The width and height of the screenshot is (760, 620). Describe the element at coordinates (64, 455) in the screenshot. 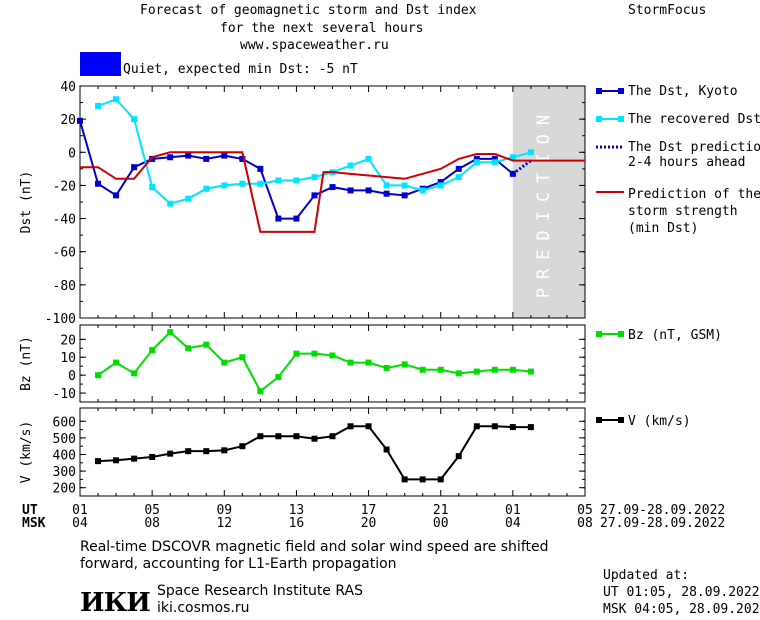

I see `y-tick-label: 400` at that location.